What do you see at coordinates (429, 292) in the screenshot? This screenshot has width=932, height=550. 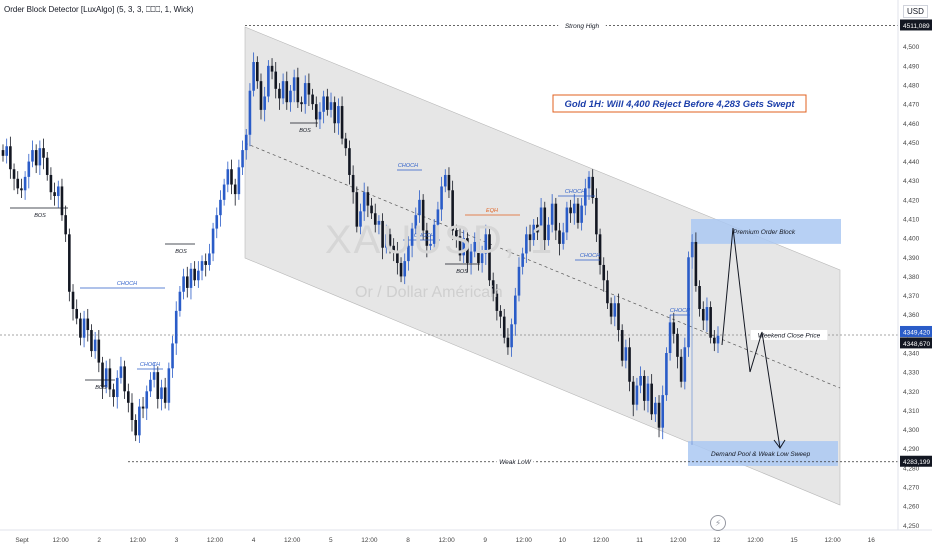 I see `watermark-name: Or / Dollar Américain` at bounding box center [429, 292].